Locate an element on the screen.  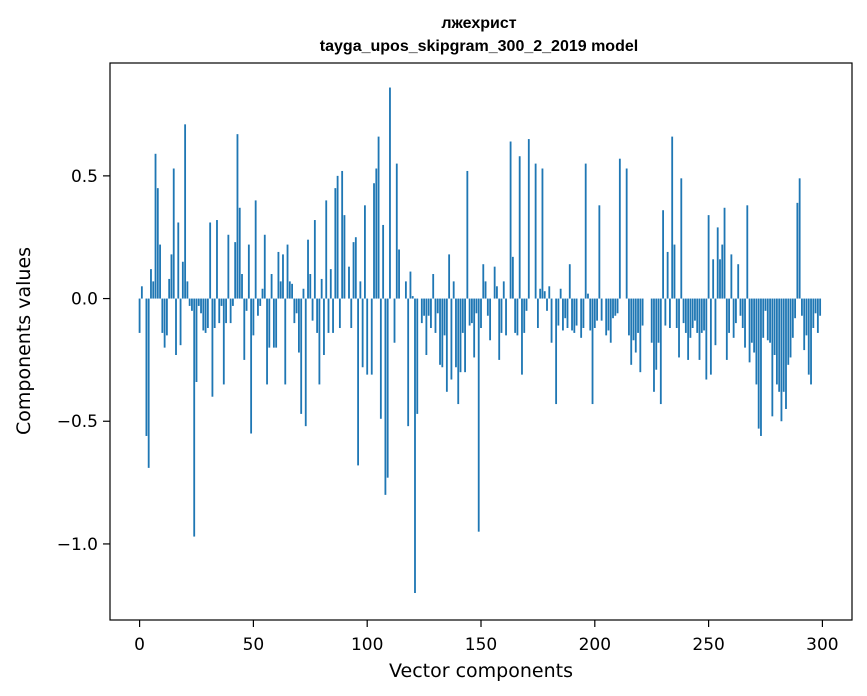
x-tick-label: 50 is located at coordinates (254, 645).